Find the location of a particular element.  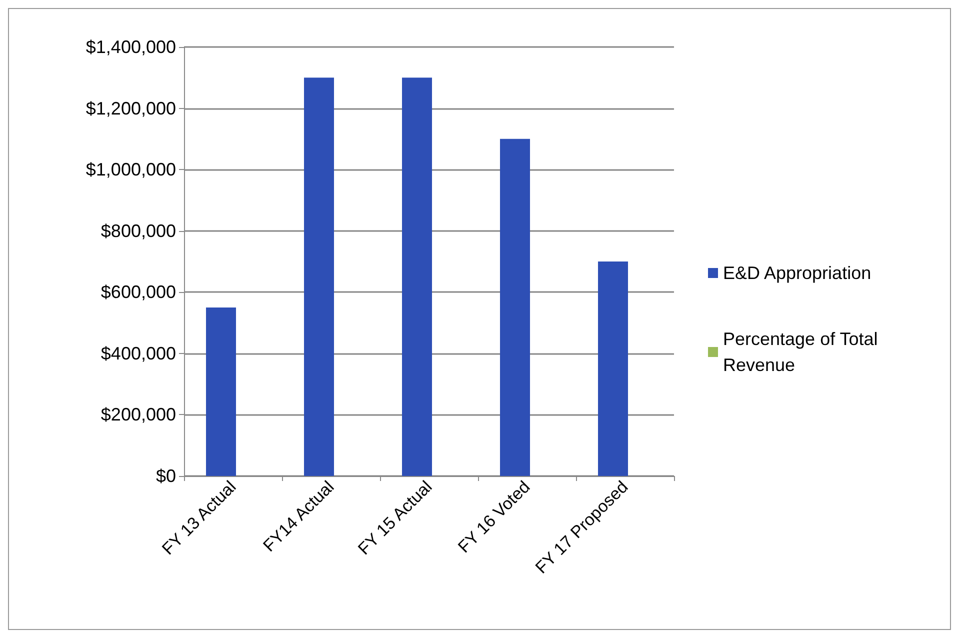

y-tick-label: $1,400,000 is located at coordinates (131, 47).